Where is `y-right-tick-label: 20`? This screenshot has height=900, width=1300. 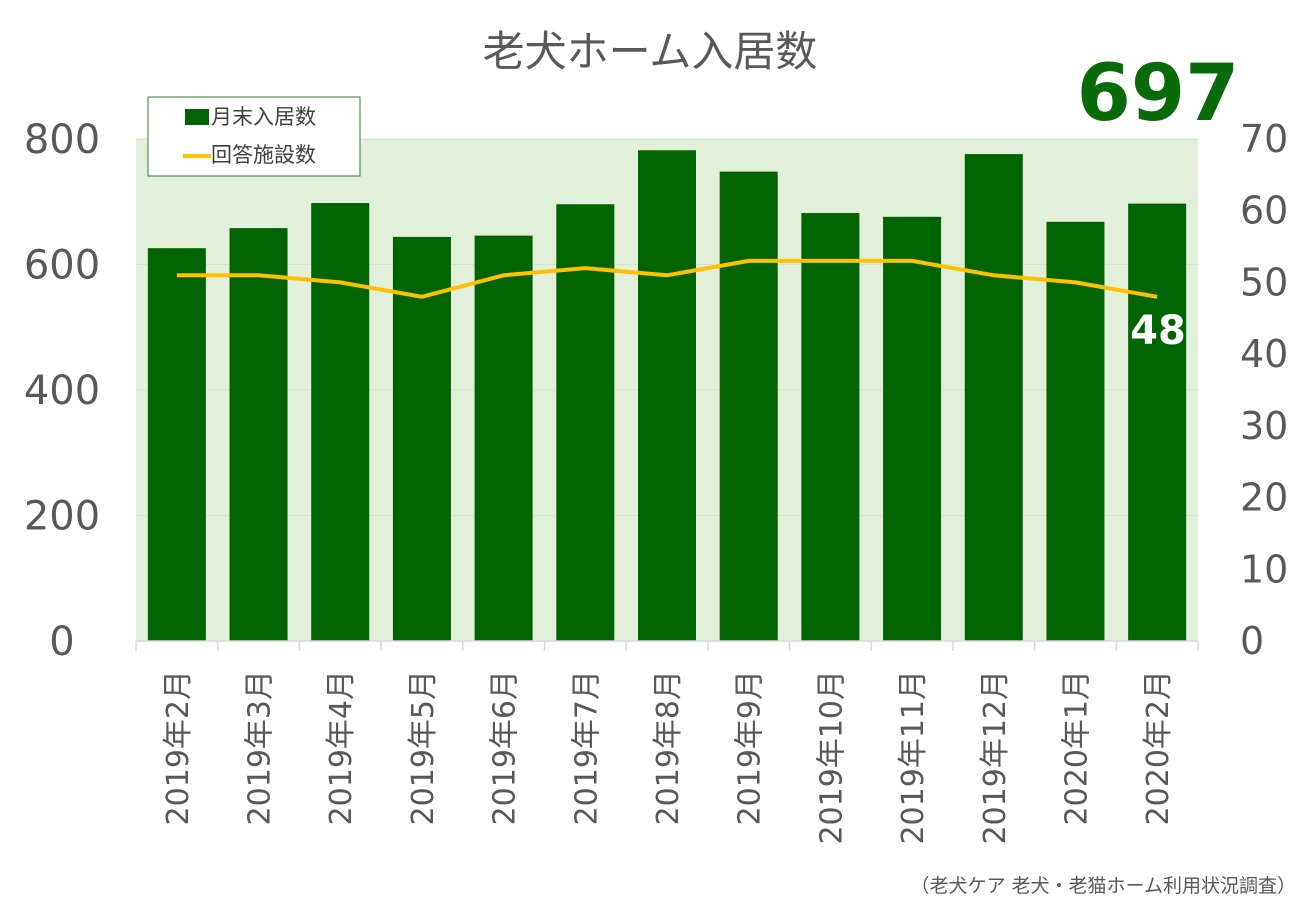
y-right-tick-label: 20 is located at coordinates (1264, 498).